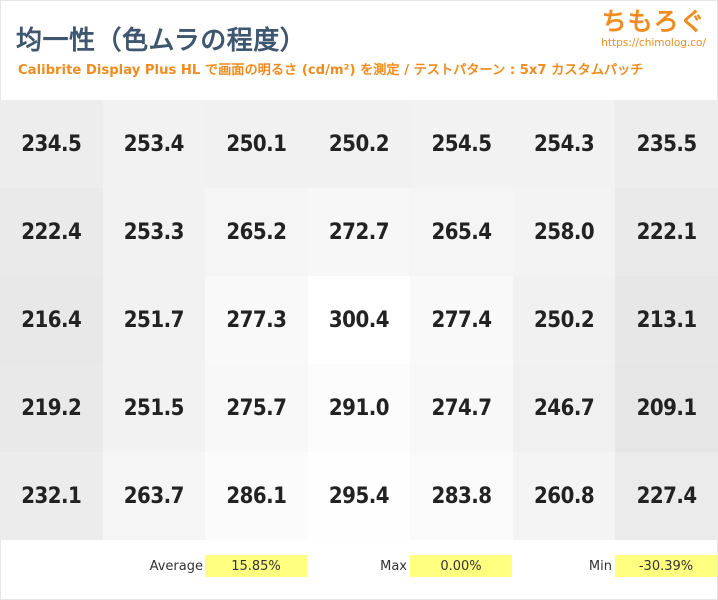 The width and height of the screenshot is (718, 600). I want to click on heatmap-cell: 265.2, so click(256, 232).